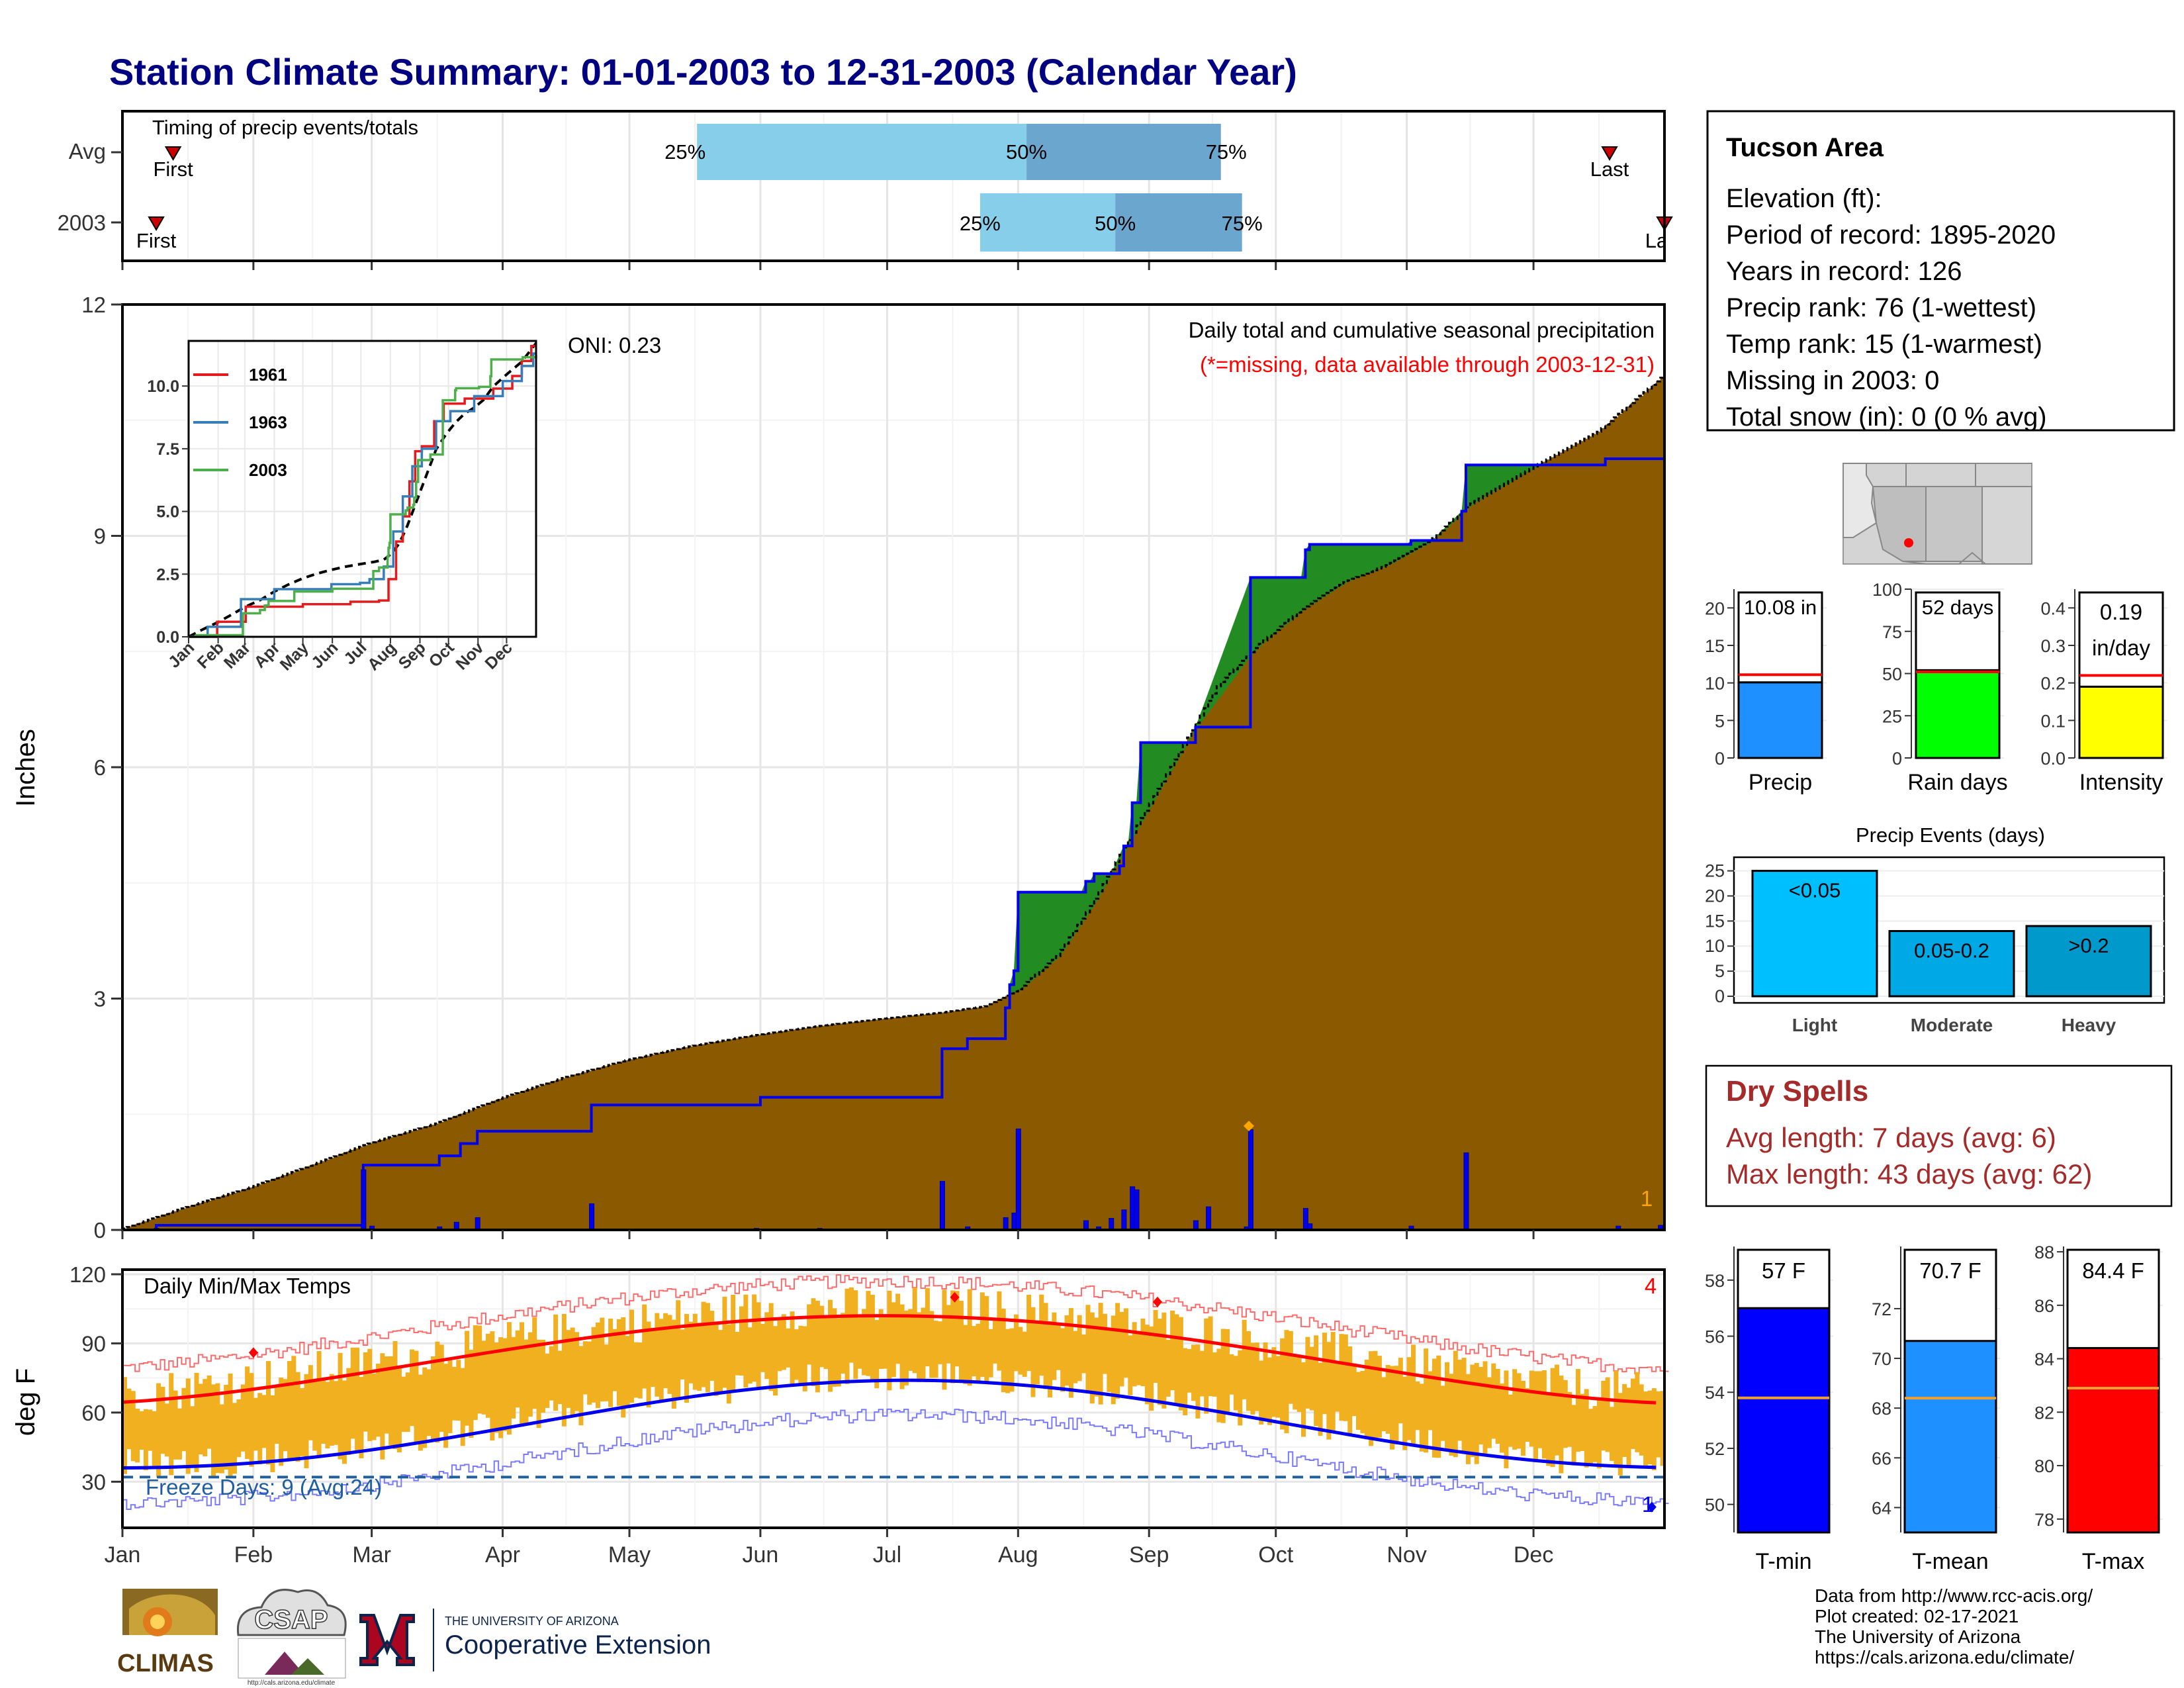 This screenshot has height=1688, width=2184. Describe the element at coordinates (156, 240) in the screenshot. I see `timing-2003-first-label: First` at that location.